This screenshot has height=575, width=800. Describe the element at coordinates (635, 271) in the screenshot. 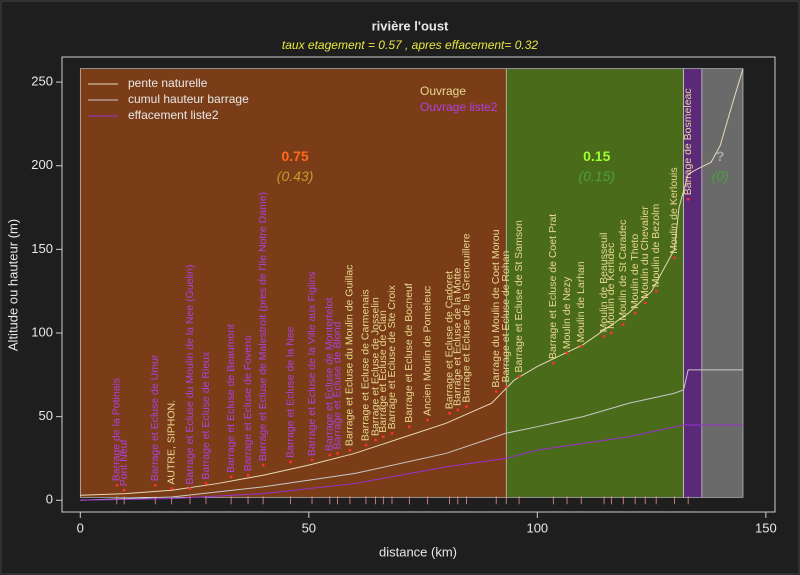

I see `obstacle-label: Moulin de Theto` at that location.